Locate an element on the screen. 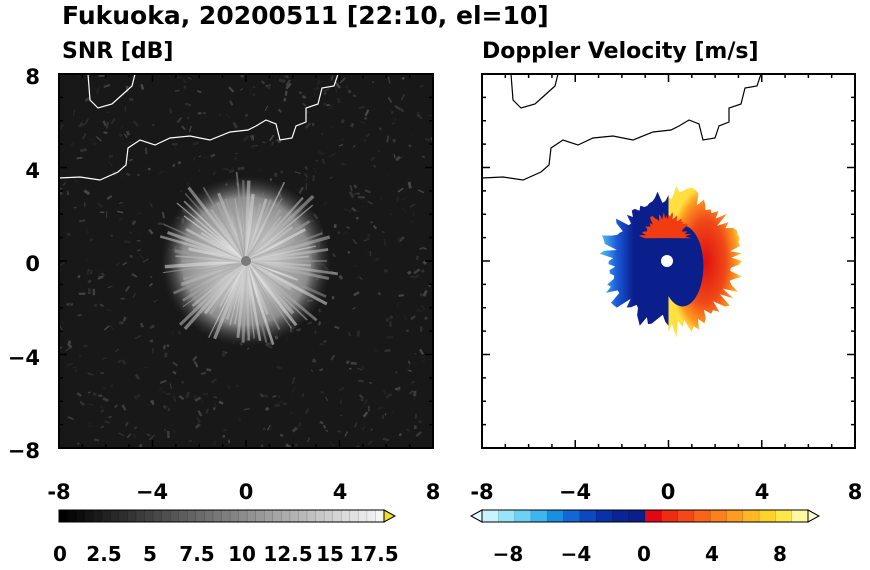 The height and width of the screenshot is (570, 870). velocity-xtick-label: −4 is located at coordinates (575, 492).